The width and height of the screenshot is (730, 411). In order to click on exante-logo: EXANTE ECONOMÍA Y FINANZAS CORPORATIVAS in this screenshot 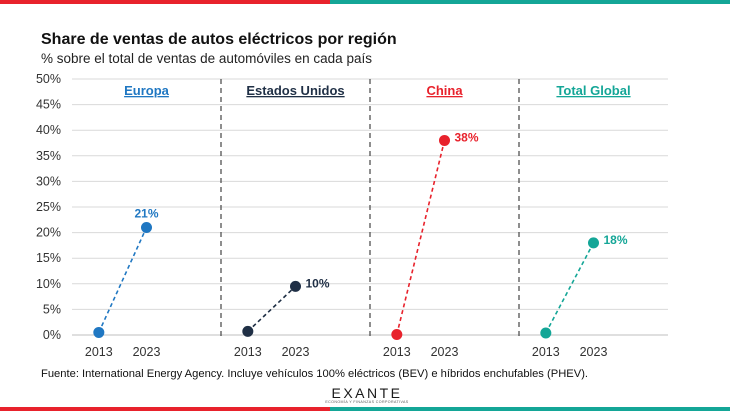, I will do `click(367, 395)`.